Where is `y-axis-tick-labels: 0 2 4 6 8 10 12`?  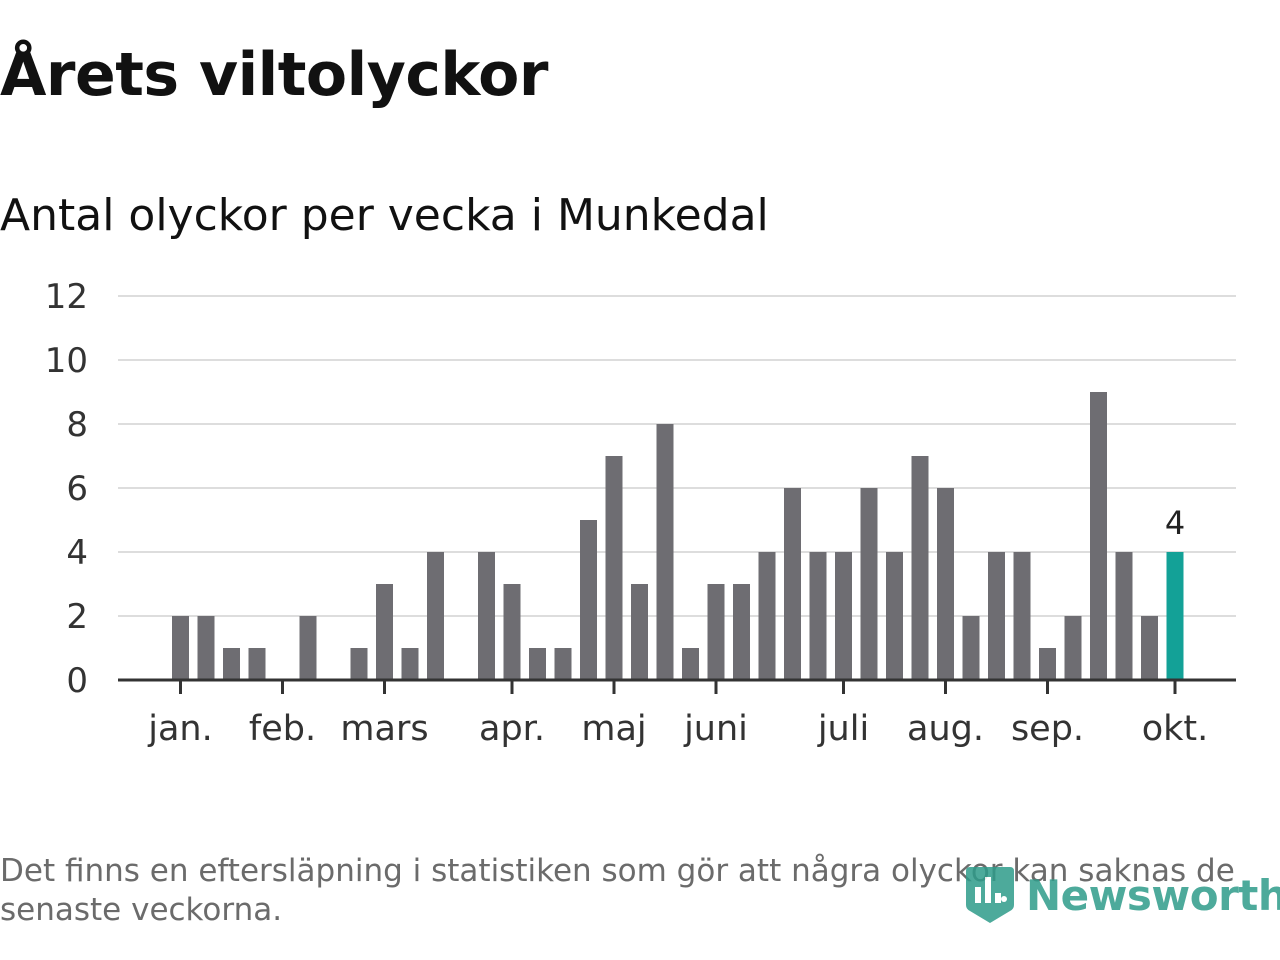 y-axis-tick-labels: 0 2 4 6 8 10 12 is located at coordinates (66, 489).